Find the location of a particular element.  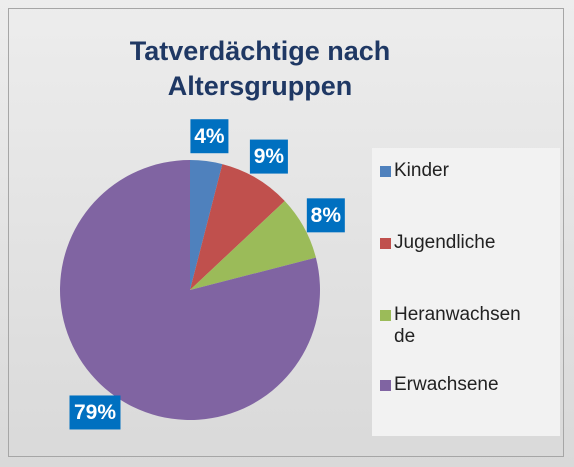

data-label: 8% is located at coordinates (326, 215).